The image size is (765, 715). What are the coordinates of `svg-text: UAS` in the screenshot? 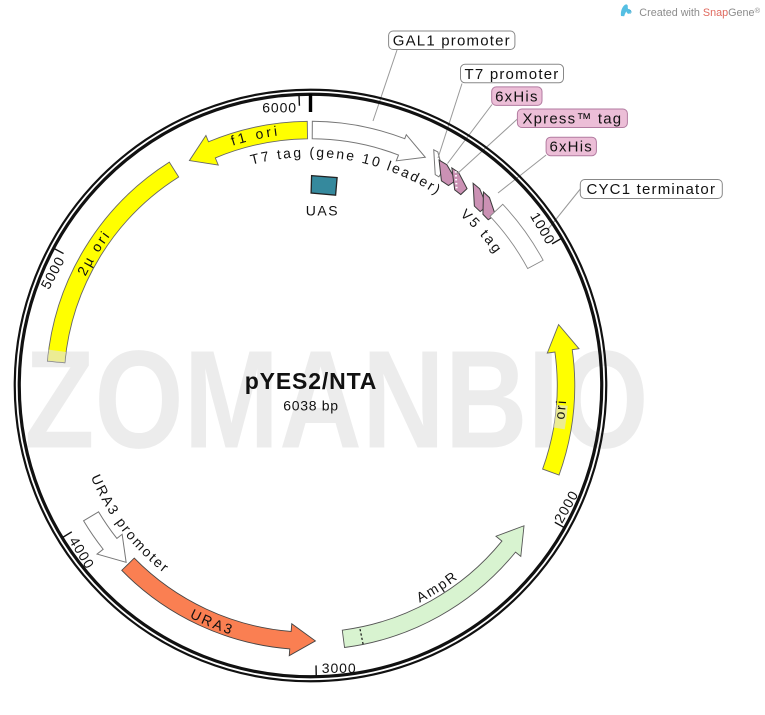 It's located at (322, 211).